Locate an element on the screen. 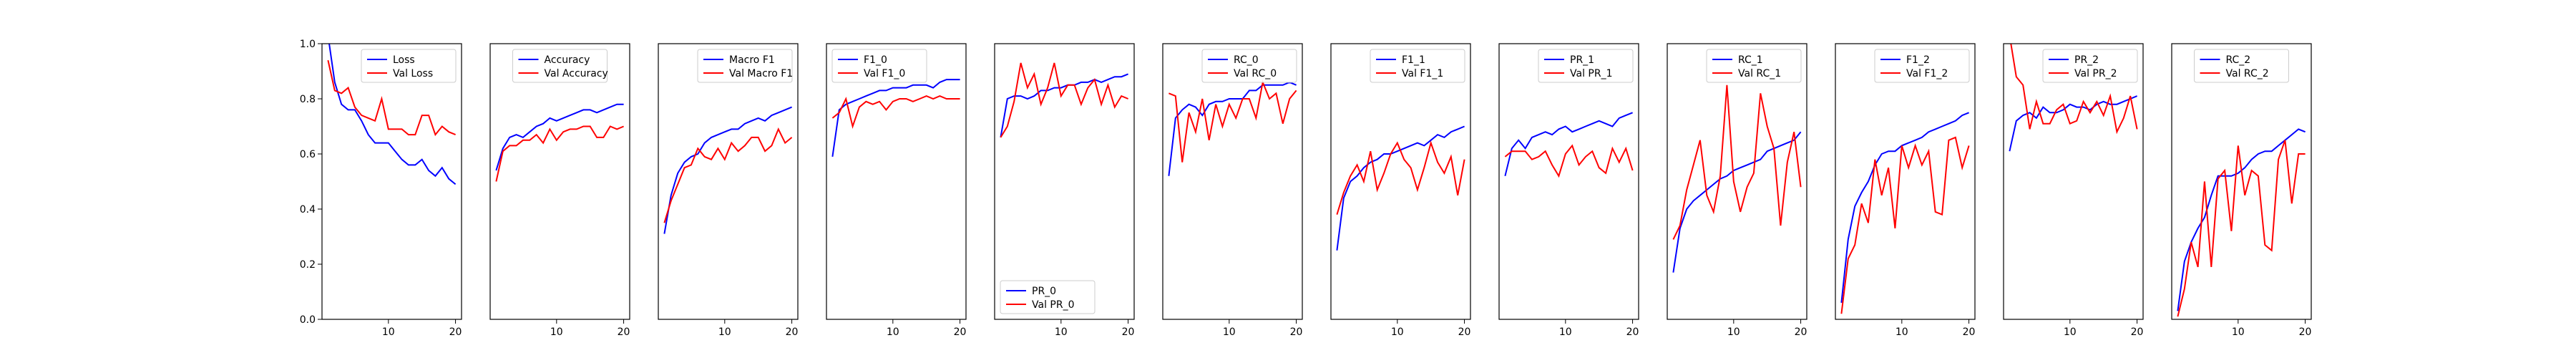 The height and width of the screenshot is (358, 2576). legend: F1_0 Val F1_0 is located at coordinates (879, 66).